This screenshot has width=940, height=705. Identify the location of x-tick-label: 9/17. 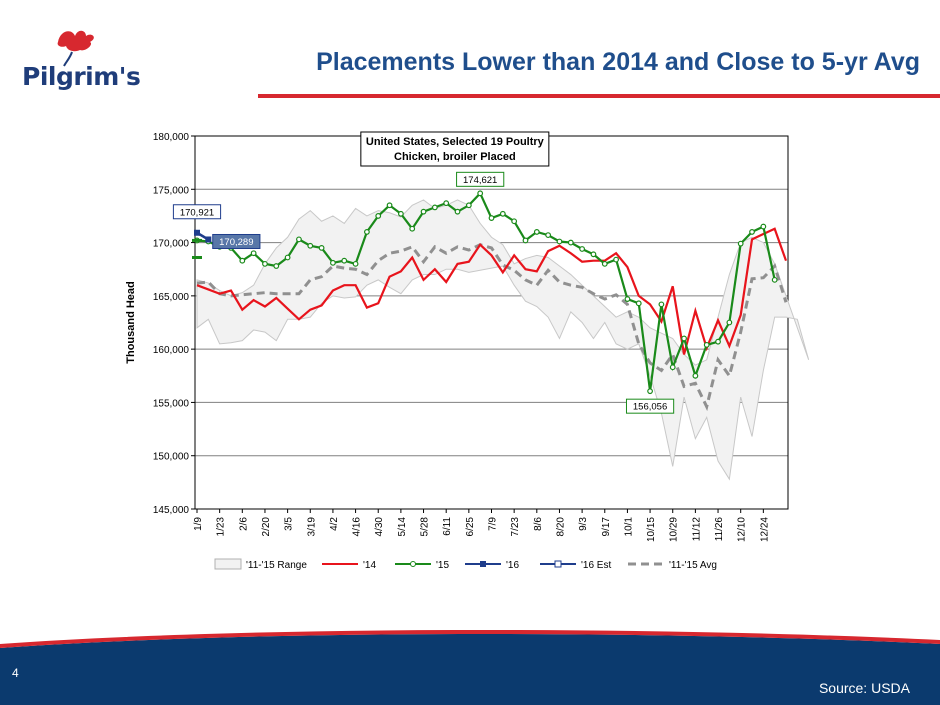
(606, 527).